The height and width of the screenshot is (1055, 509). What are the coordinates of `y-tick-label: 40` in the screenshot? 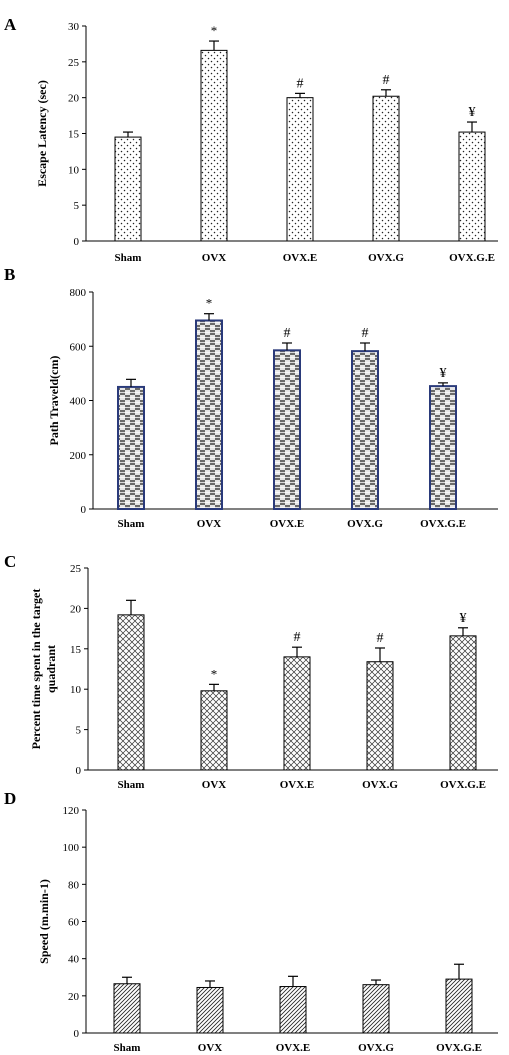 It's located at (74, 960).